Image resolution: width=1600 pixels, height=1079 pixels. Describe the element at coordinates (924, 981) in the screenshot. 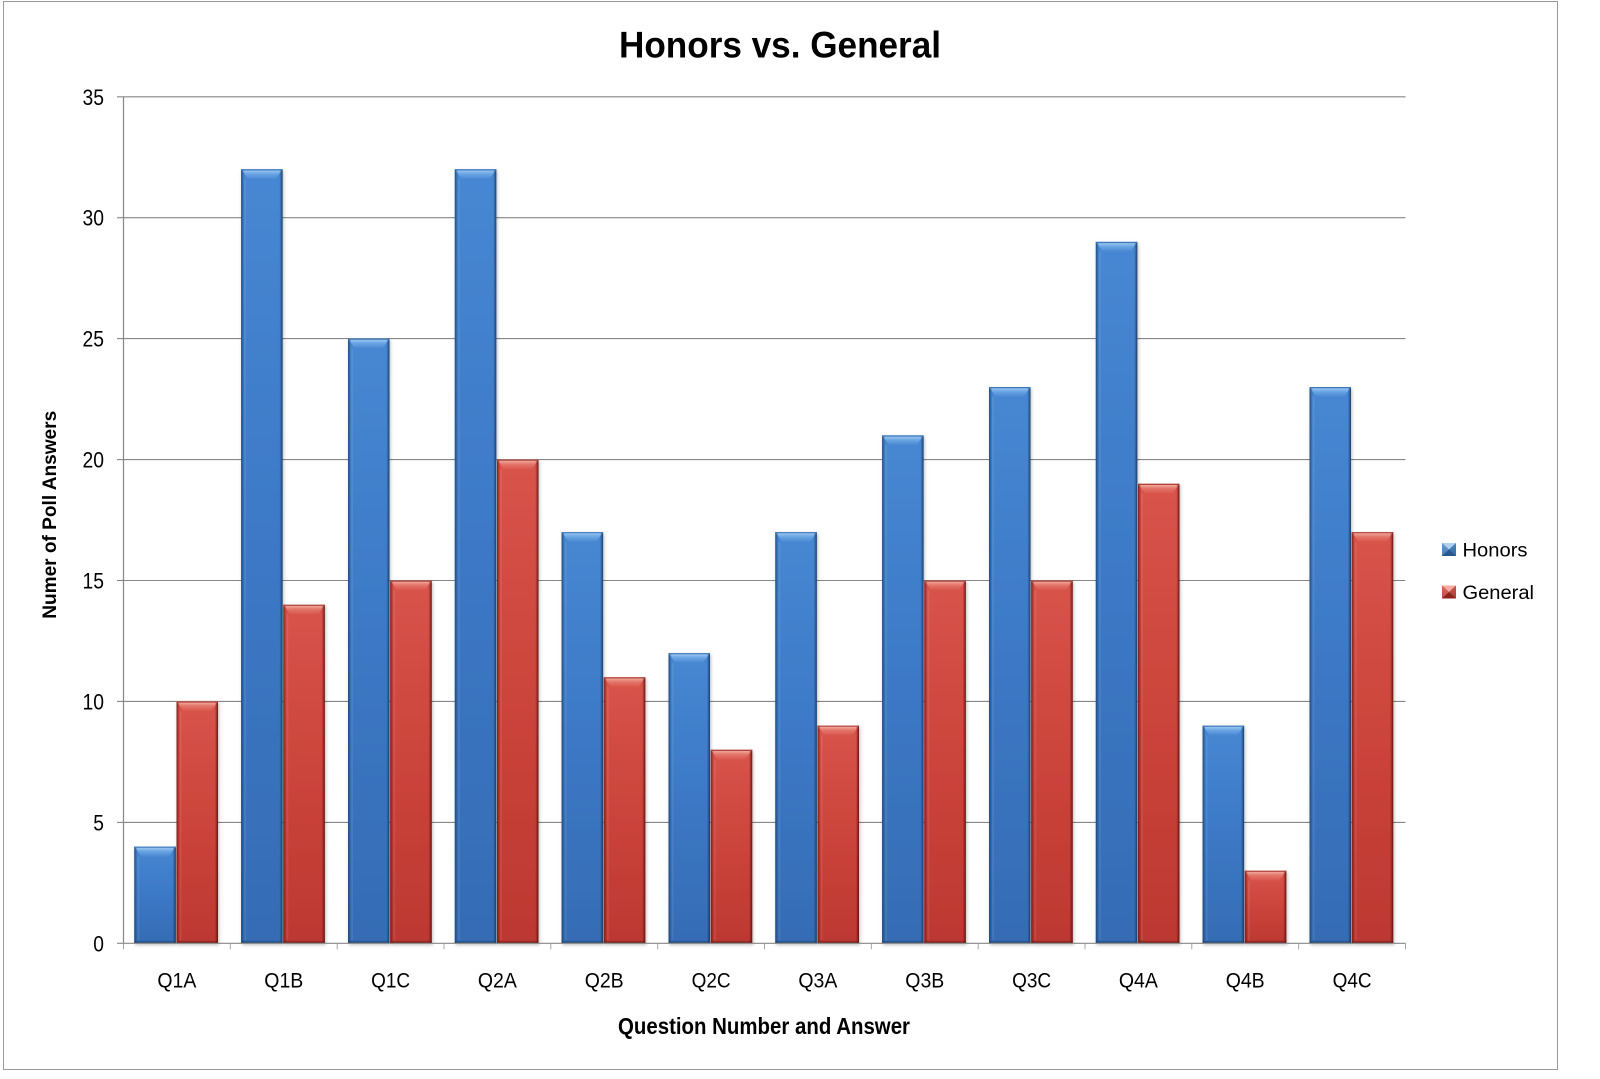

I see `svg-text: Q3B` at that location.